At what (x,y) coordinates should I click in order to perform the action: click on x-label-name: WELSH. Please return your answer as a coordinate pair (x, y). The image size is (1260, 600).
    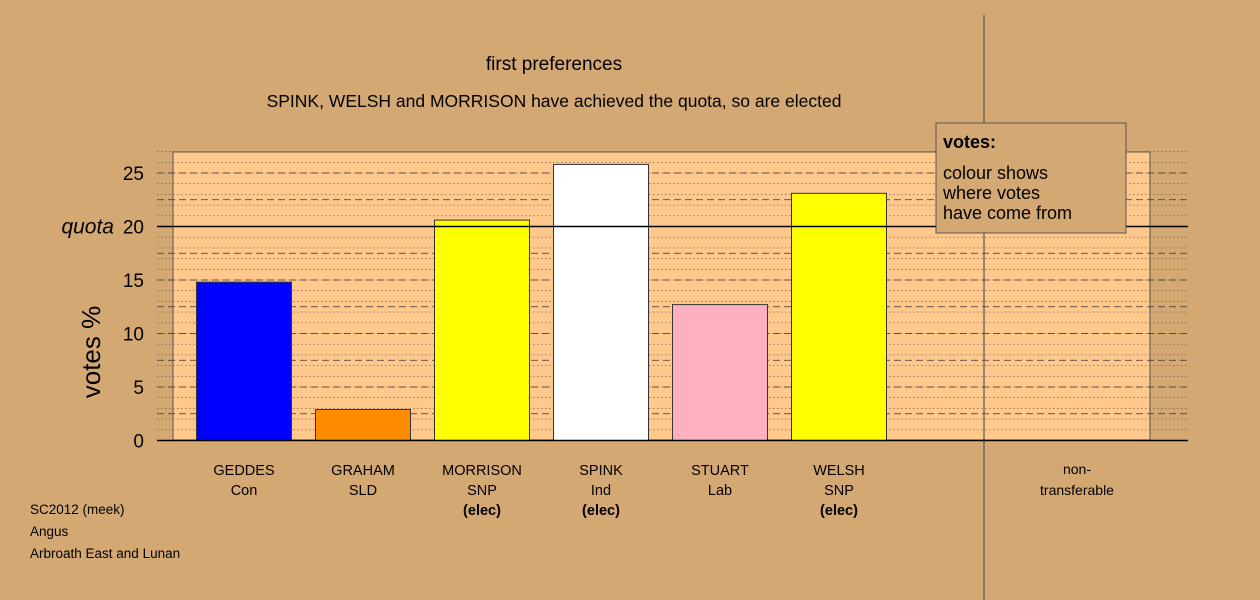
    Looking at the image, I should click on (839, 471).